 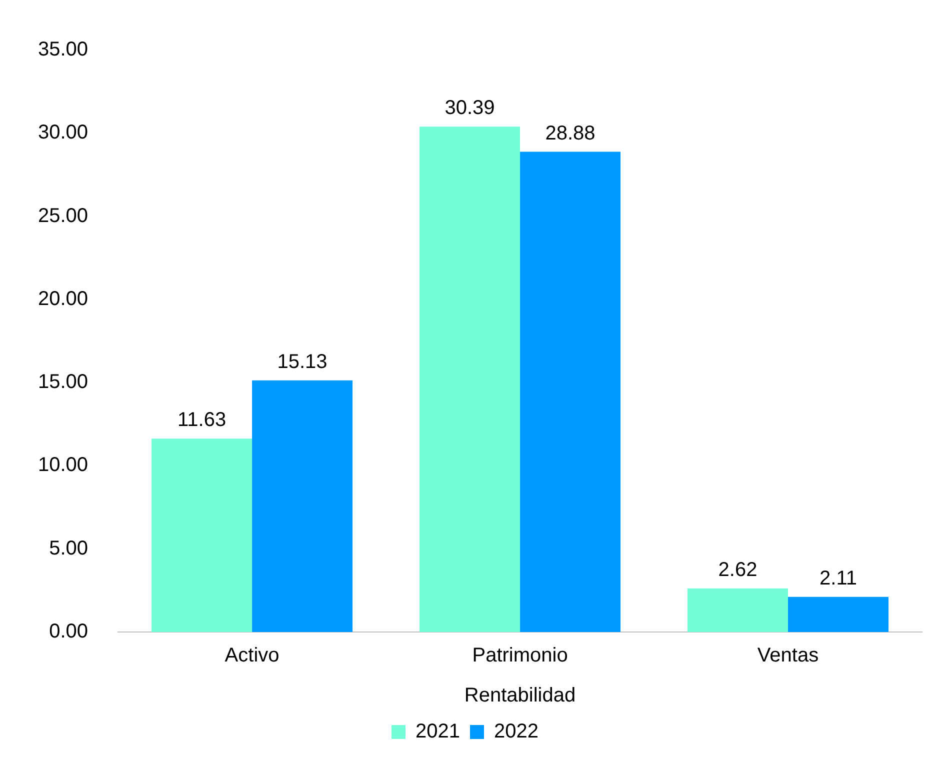 What do you see at coordinates (788, 655) in the screenshot?
I see `x-tick-label: Ventas` at bounding box center [788, 655].